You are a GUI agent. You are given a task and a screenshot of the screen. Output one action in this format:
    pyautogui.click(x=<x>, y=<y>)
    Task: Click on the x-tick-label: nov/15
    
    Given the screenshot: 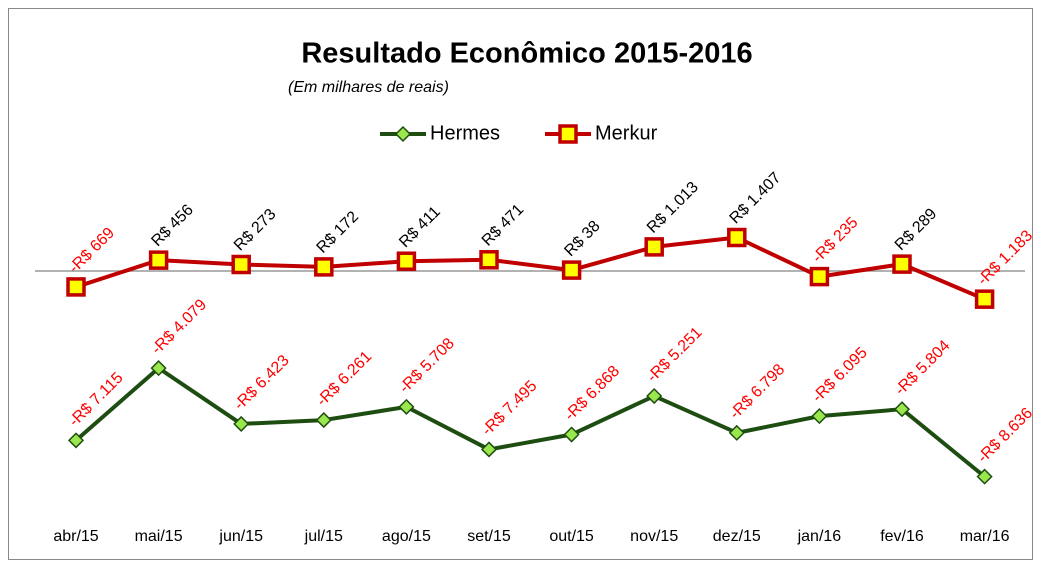 What is the action you would take?
    pyautogui.click(x=654, y=536)
    